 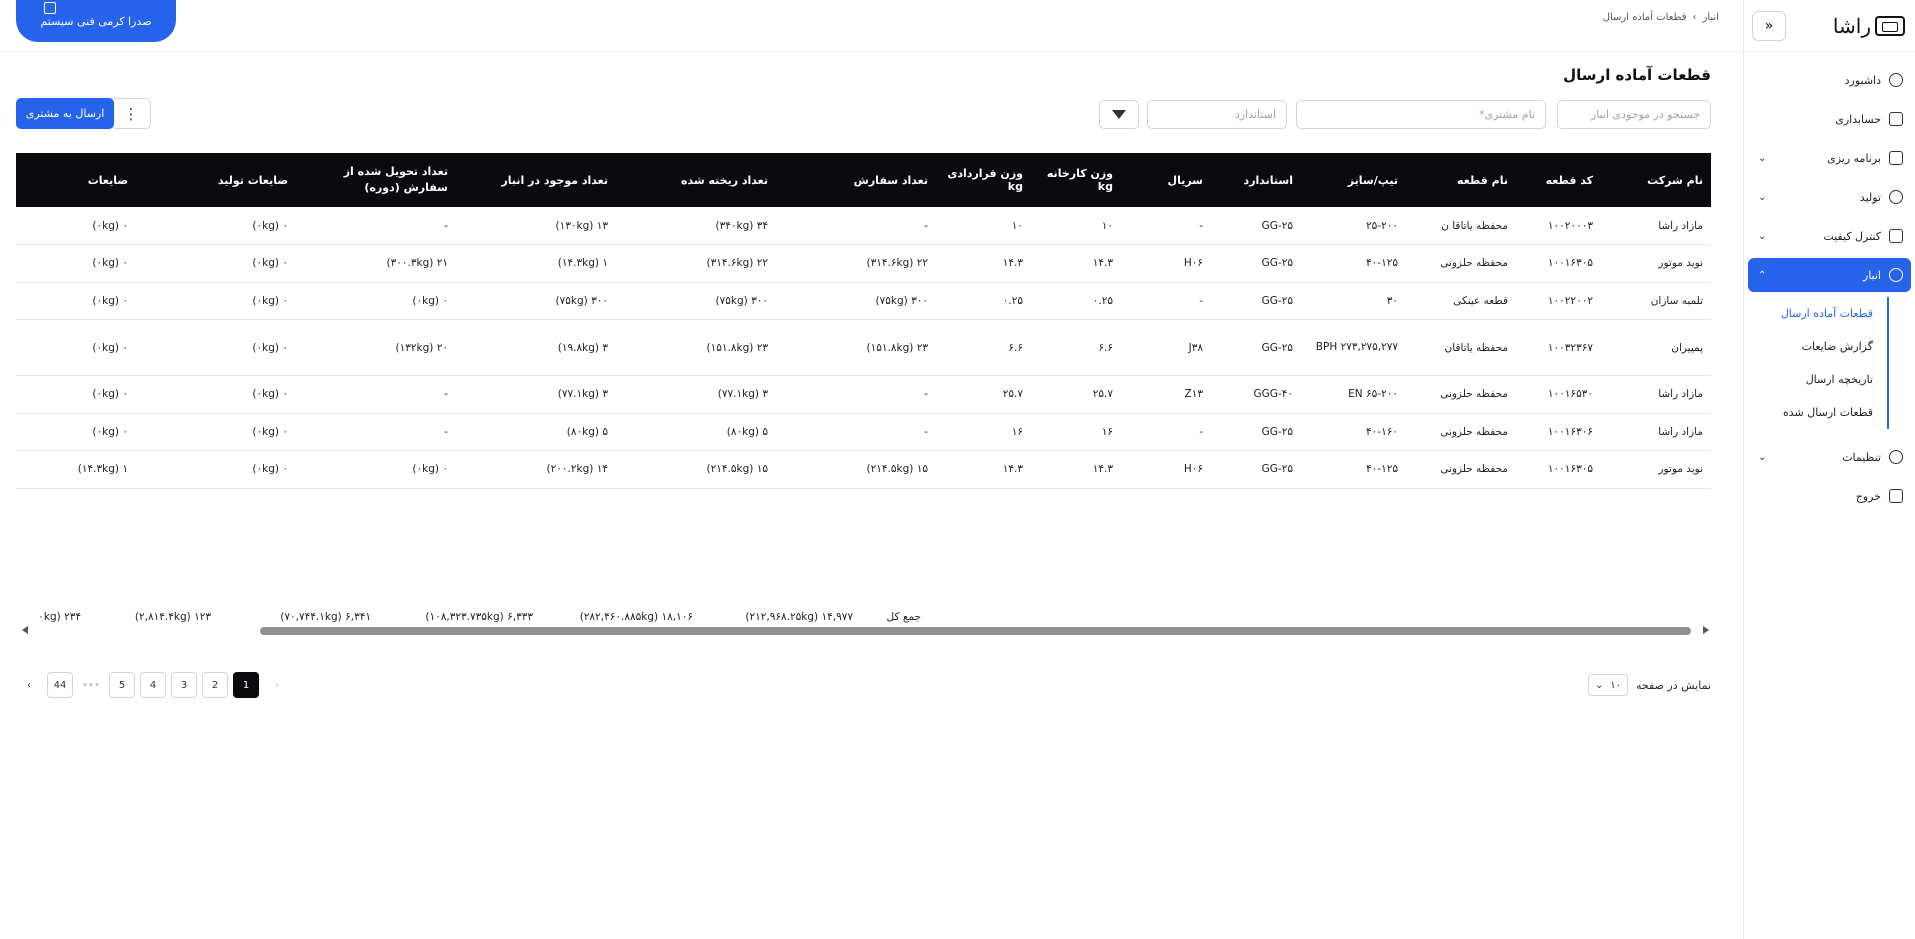 I want to click on pagination: ‹ 44 ••• 5 4 3 2 1 ›, so click(x=155, y=685).